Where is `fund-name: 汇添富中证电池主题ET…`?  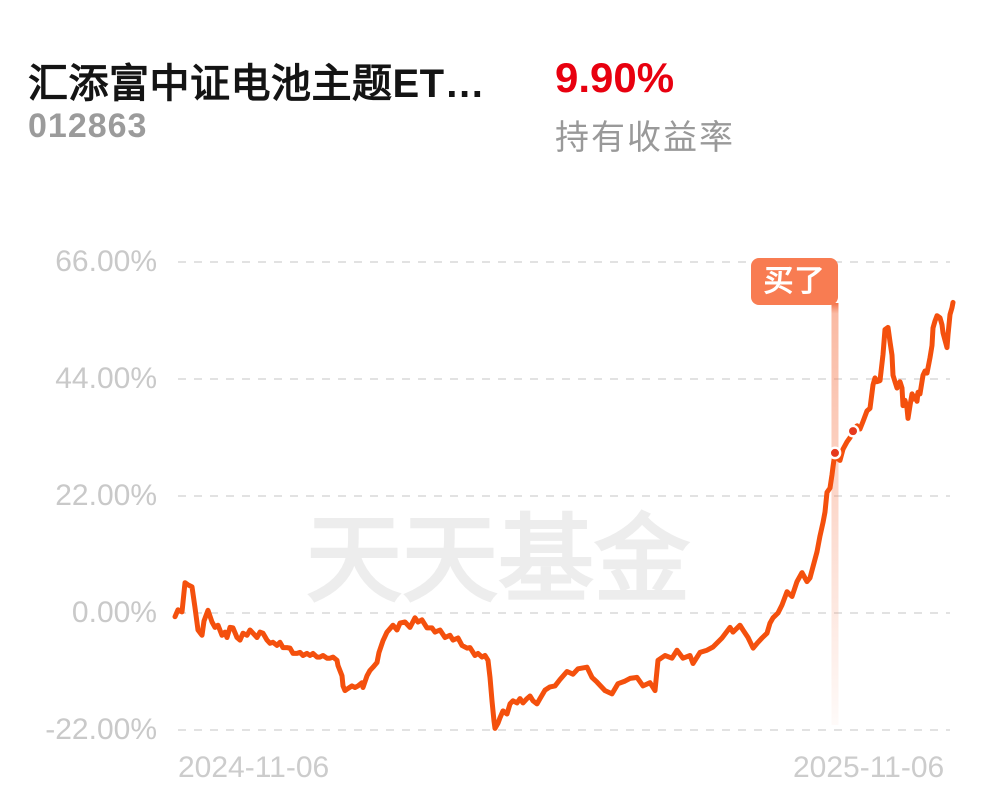 fund-name: 汇添富中证电池主题ET… is located at coordinates (257, 84).